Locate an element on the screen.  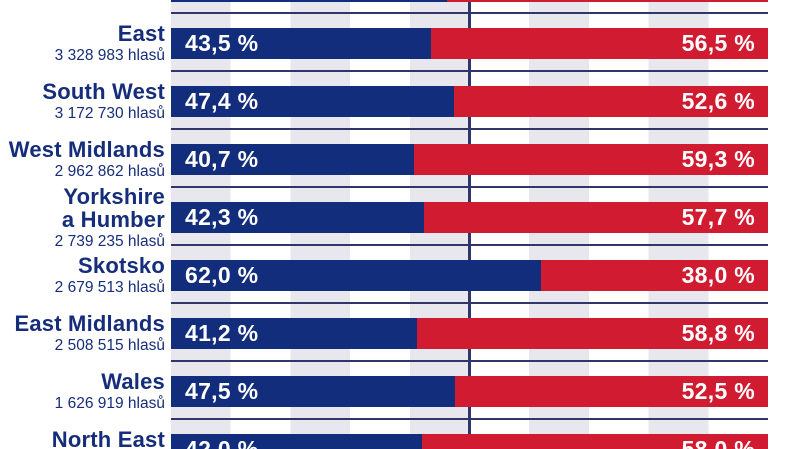
region-label: Yorkshire a Humber 2 739 235 hlasů is located at coordinates (82, 217).